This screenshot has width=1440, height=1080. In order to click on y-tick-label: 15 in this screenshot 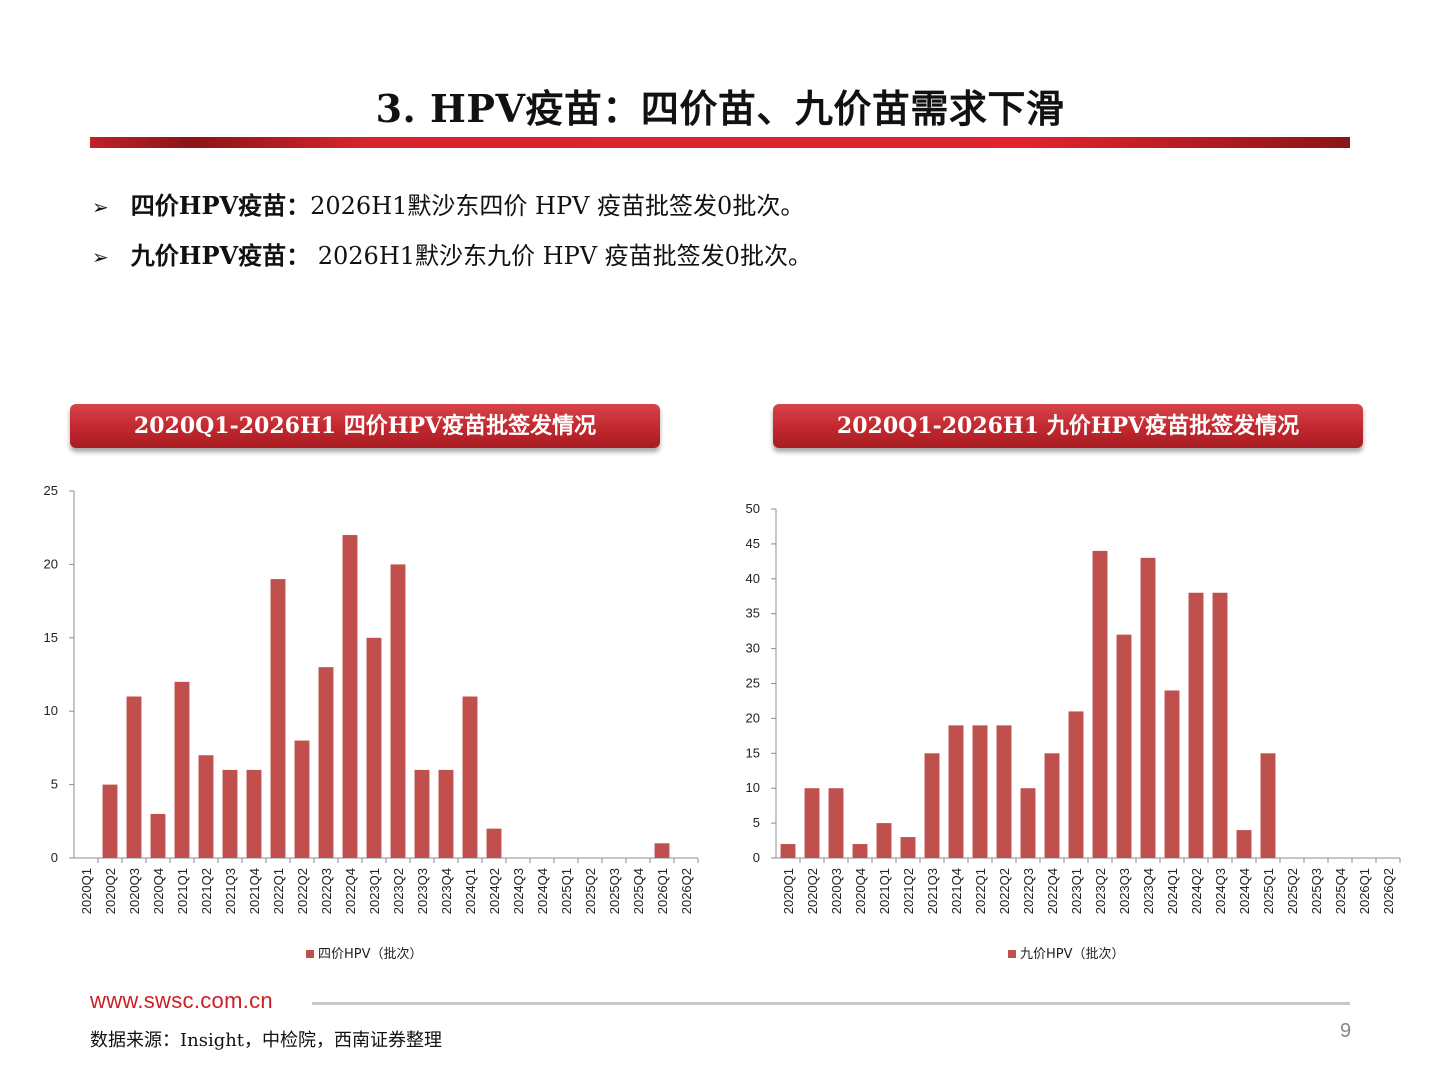, I will do `click(51, 637)`.